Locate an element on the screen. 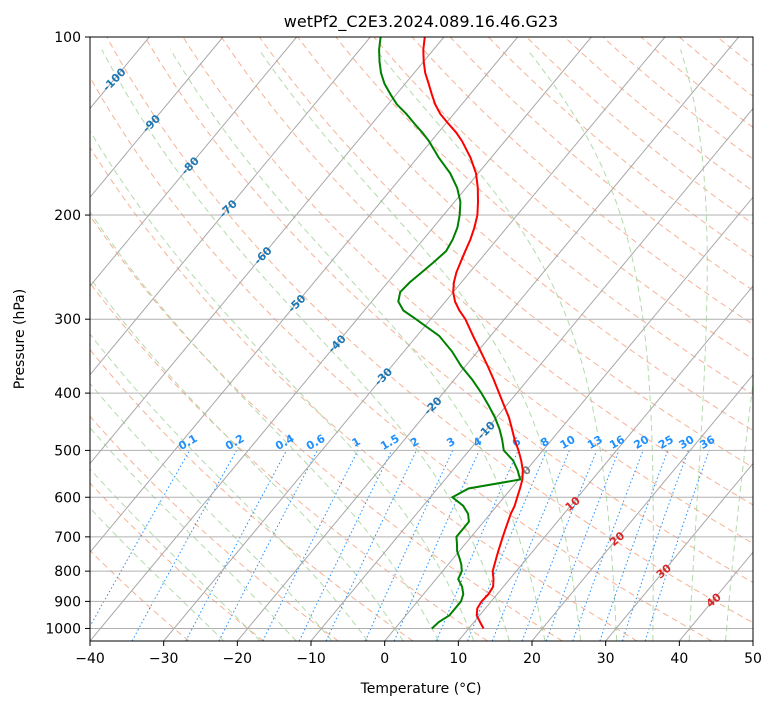 This screenshot has height=708, width=775. x-axis-label: Temperature (°C) is located at coordinates (421, 689).